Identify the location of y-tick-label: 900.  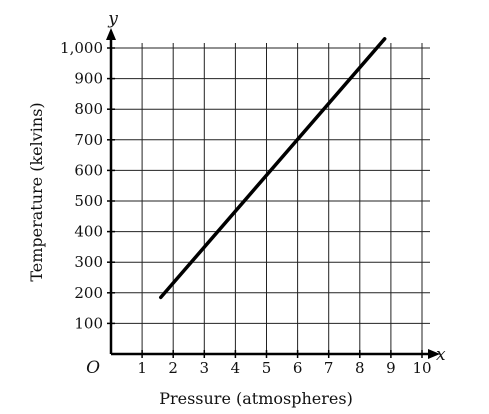
(88, 79).